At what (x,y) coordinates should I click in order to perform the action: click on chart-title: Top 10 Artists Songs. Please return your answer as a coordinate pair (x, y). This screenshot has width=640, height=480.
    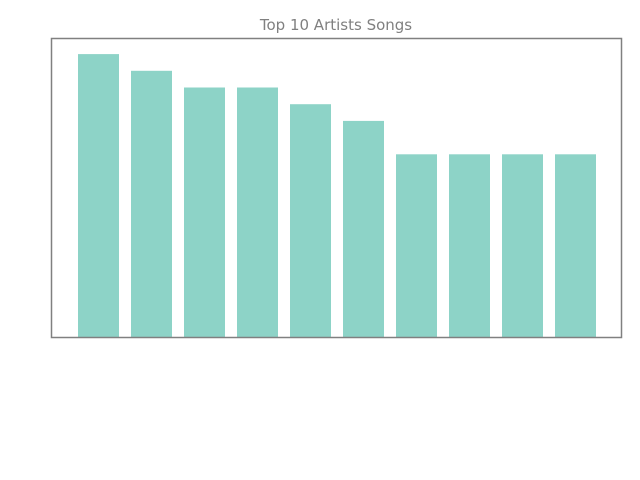
    Looking at the image, I should click on (335, 25).